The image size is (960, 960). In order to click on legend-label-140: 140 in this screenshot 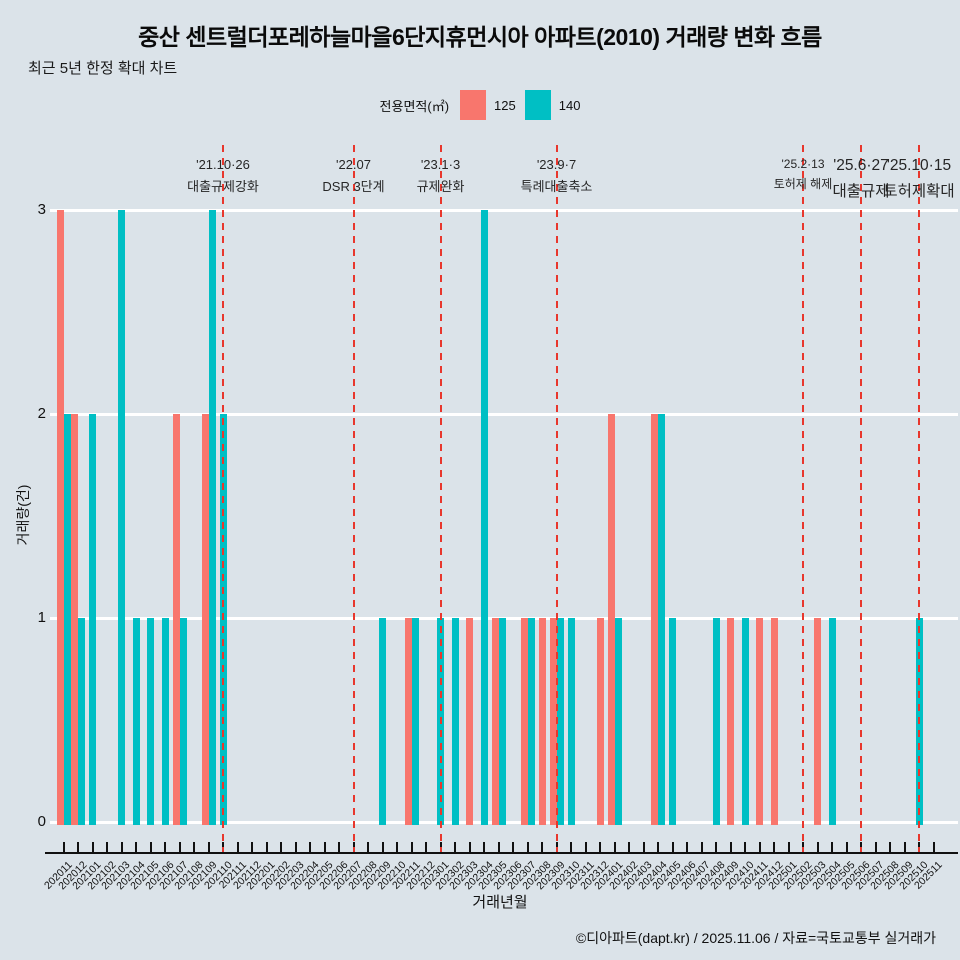, I will do `click(569, 105)`.